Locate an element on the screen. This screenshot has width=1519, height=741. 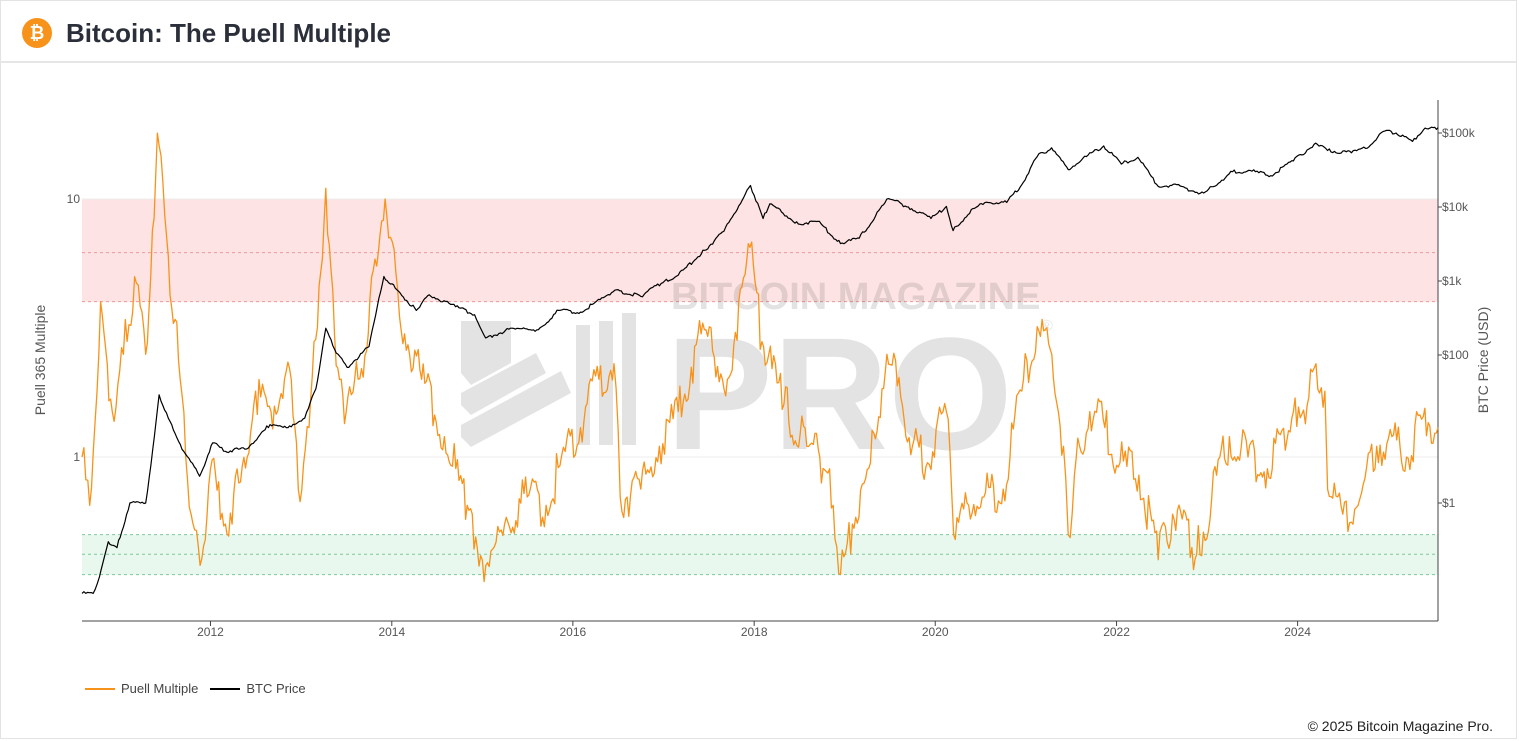
x-axis-ticks: 2012 2014 2016 2018 2020 2022 2024 is located at coordinates (754, 630).